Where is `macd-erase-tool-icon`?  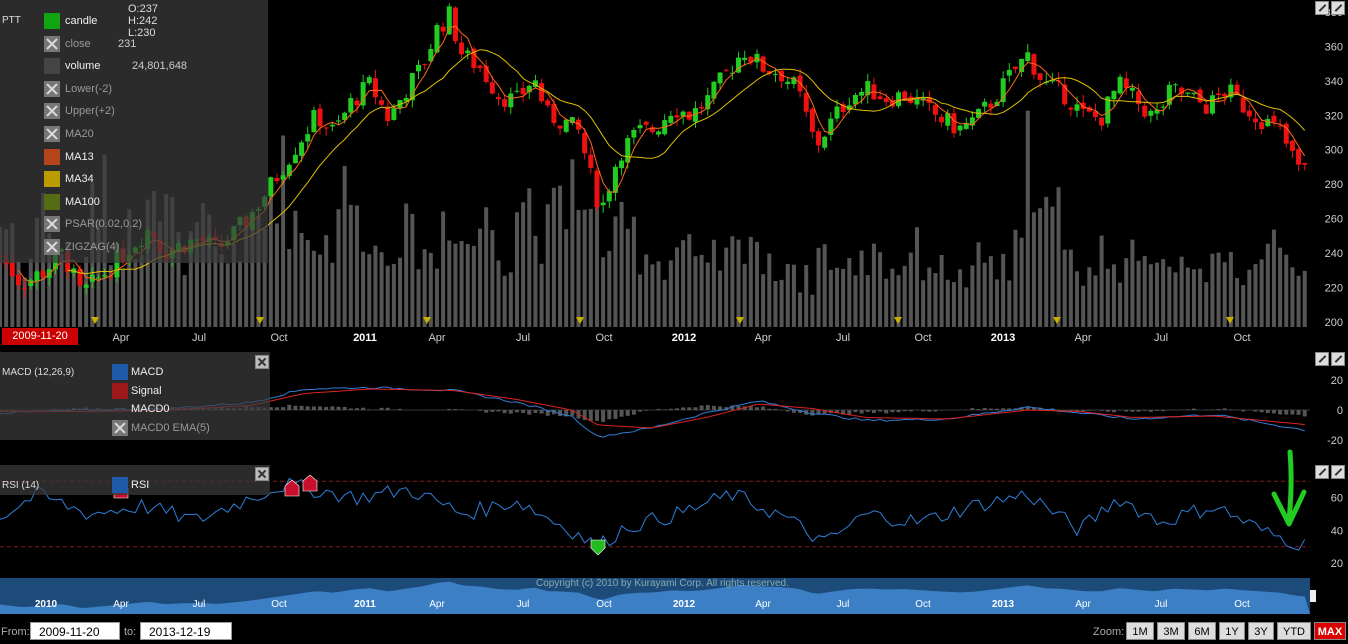 macd-erase-tool-icon is located at coordinates (1338, 359).